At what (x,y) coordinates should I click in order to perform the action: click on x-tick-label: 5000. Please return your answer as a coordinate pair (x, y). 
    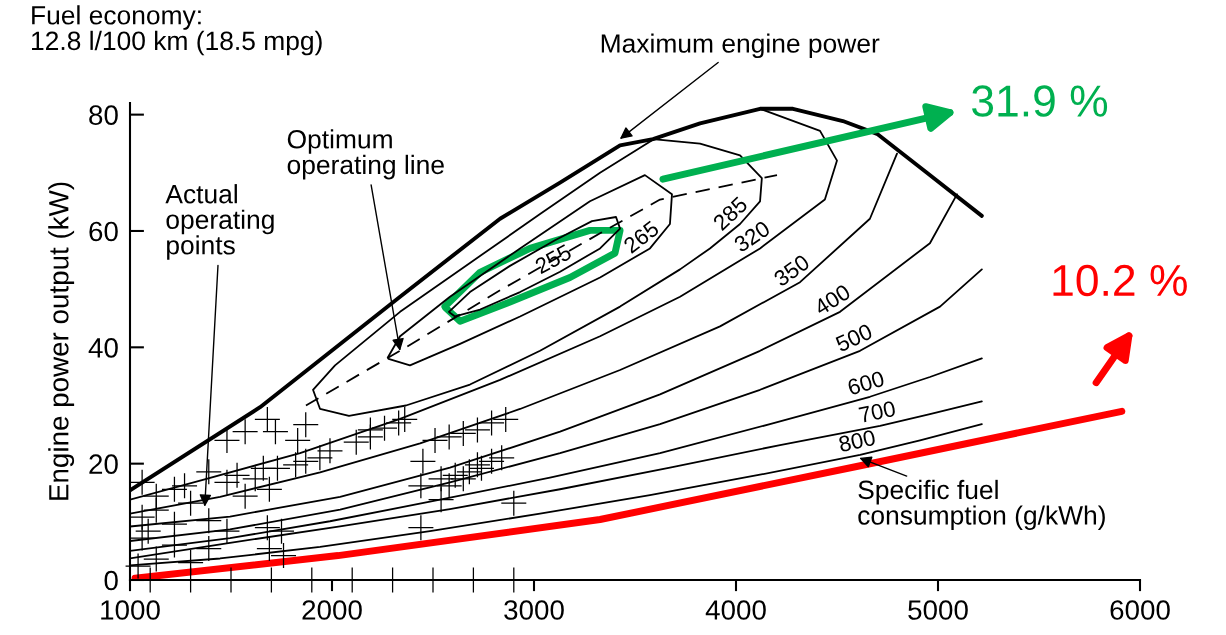
    Looking at the image, I should click on (938, 610).